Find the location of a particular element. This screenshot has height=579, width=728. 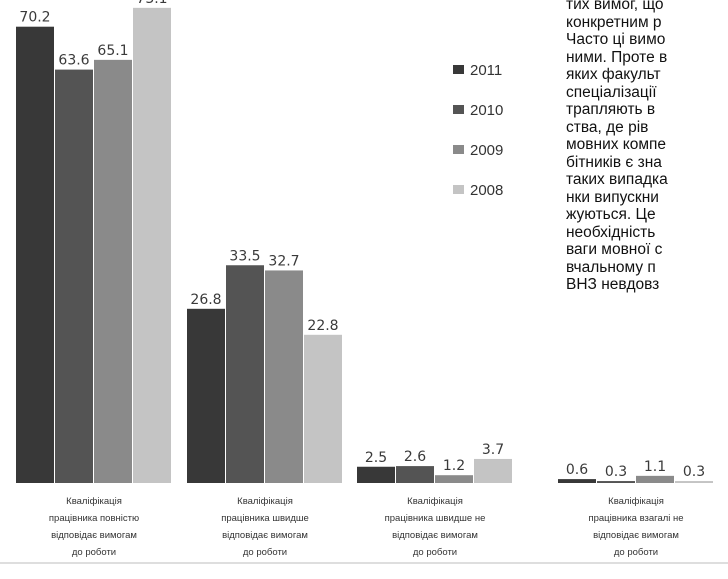

category-label-1-line-3: відповідає вимогам is located at coordinates (94, 535).